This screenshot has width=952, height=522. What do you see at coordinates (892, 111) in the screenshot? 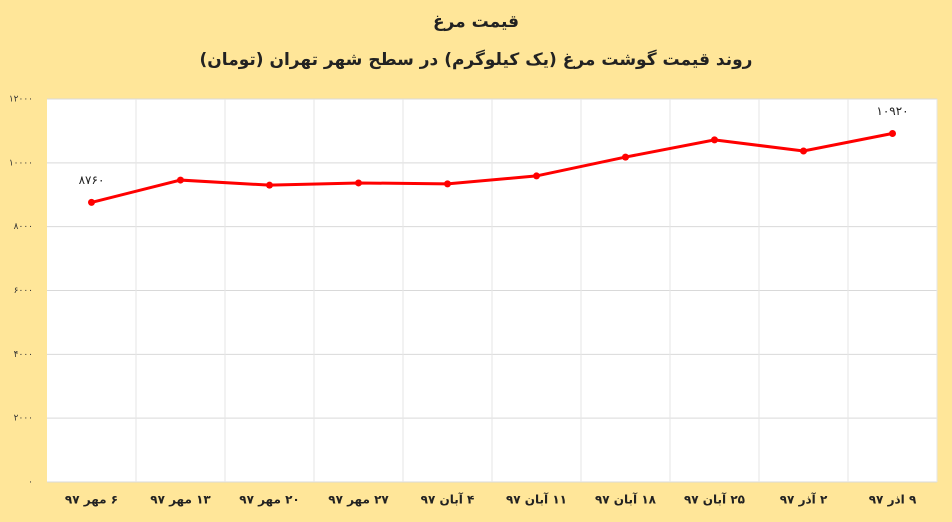
I see `data-label: ۱۰۹۲۰` at bounding box center [892, 111].